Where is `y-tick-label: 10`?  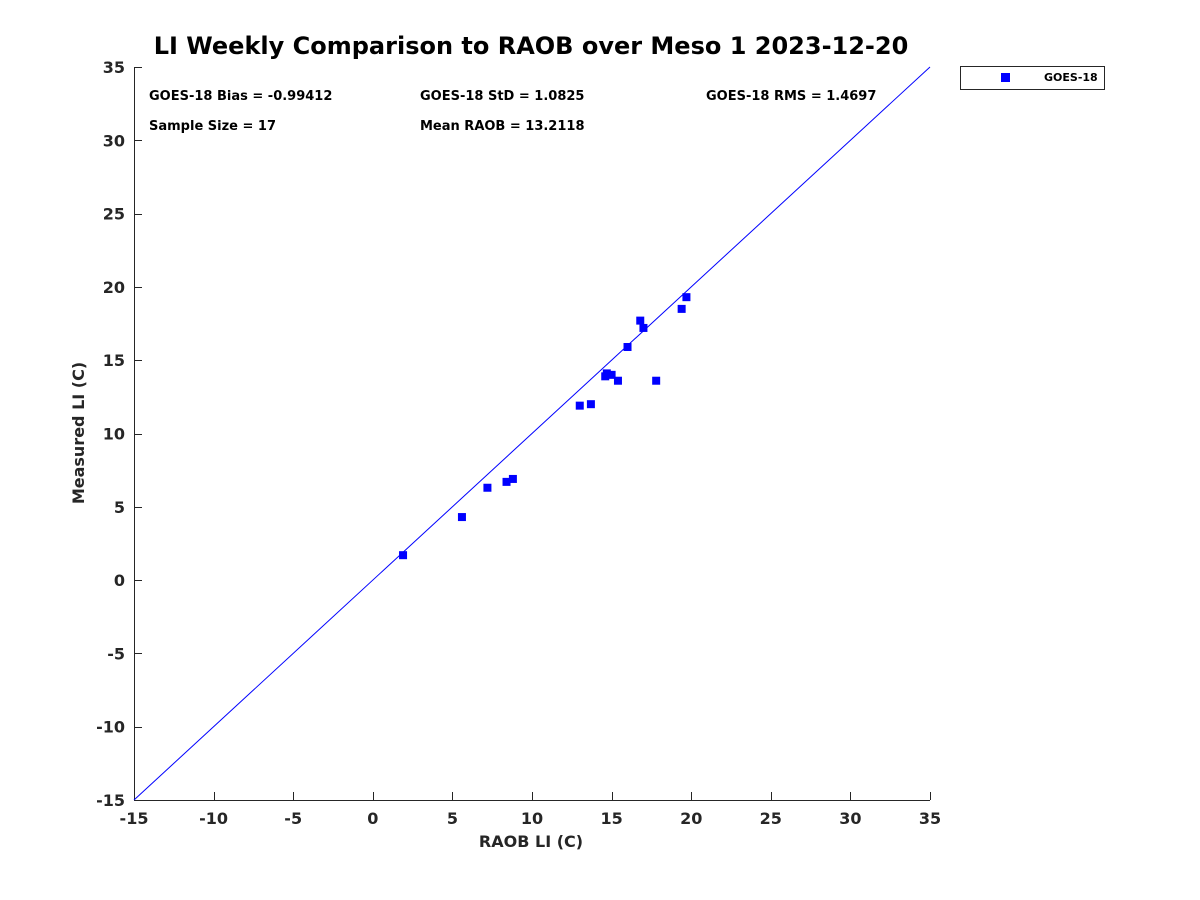
y-tick-label: 10 is located at coordinates (114, 434).